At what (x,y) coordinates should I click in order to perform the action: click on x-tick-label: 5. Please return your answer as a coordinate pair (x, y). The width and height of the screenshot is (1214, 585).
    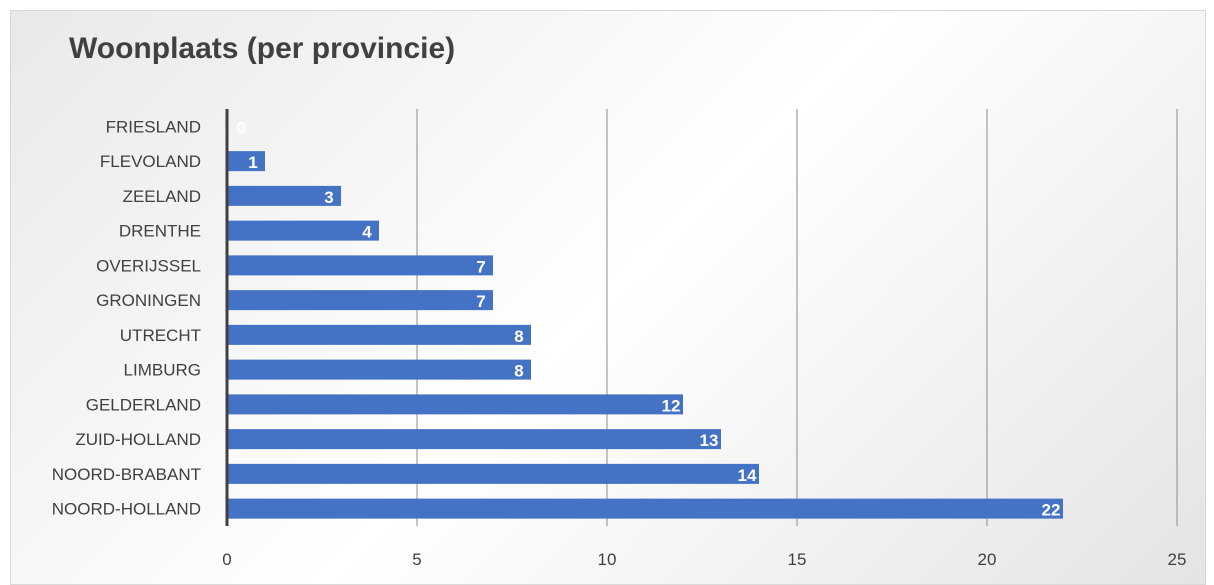
    Looking at the image, I should click on (416, 559).